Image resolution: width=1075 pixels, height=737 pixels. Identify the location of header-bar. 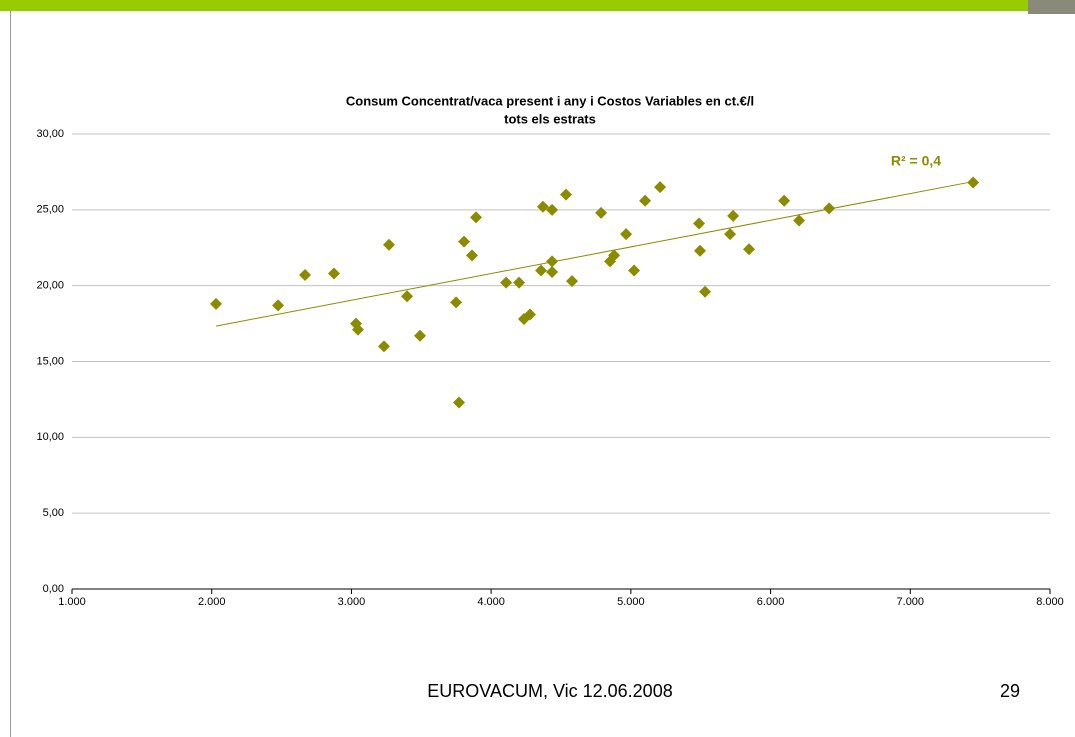
(537, 5).